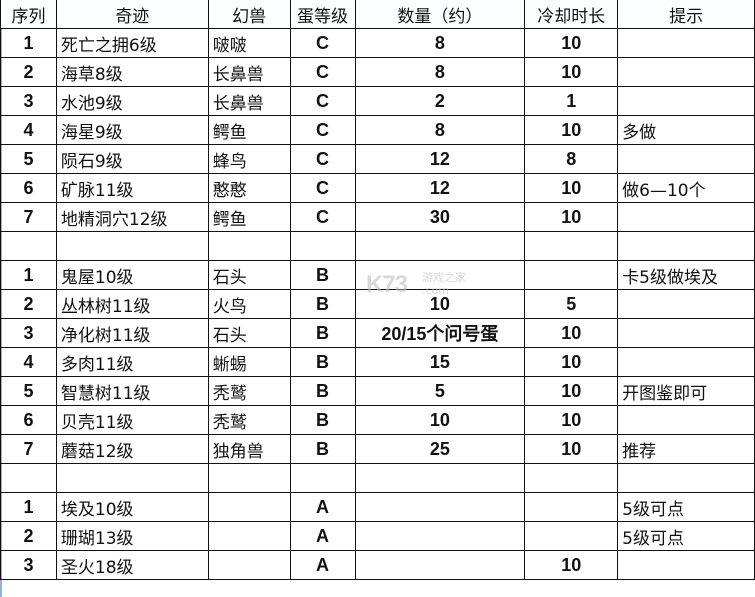 The width and height of the screenshot is (755, 597). I want to click on header-egg-grade: 蛋等级, so click(322, 14).